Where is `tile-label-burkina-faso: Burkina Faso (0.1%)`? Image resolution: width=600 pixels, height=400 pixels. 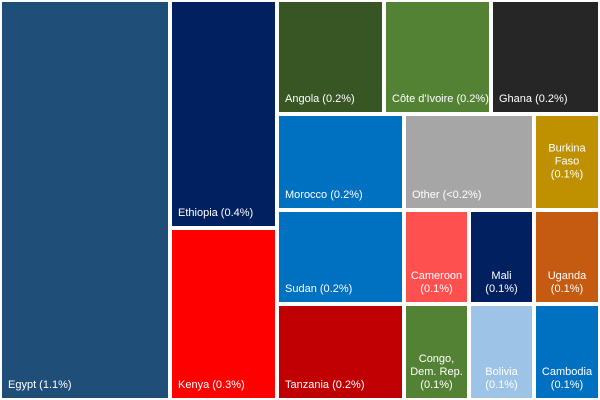 tile-label-burkina-faso: Burkina Faso (0.1%) is located at coordinates (567, 161).